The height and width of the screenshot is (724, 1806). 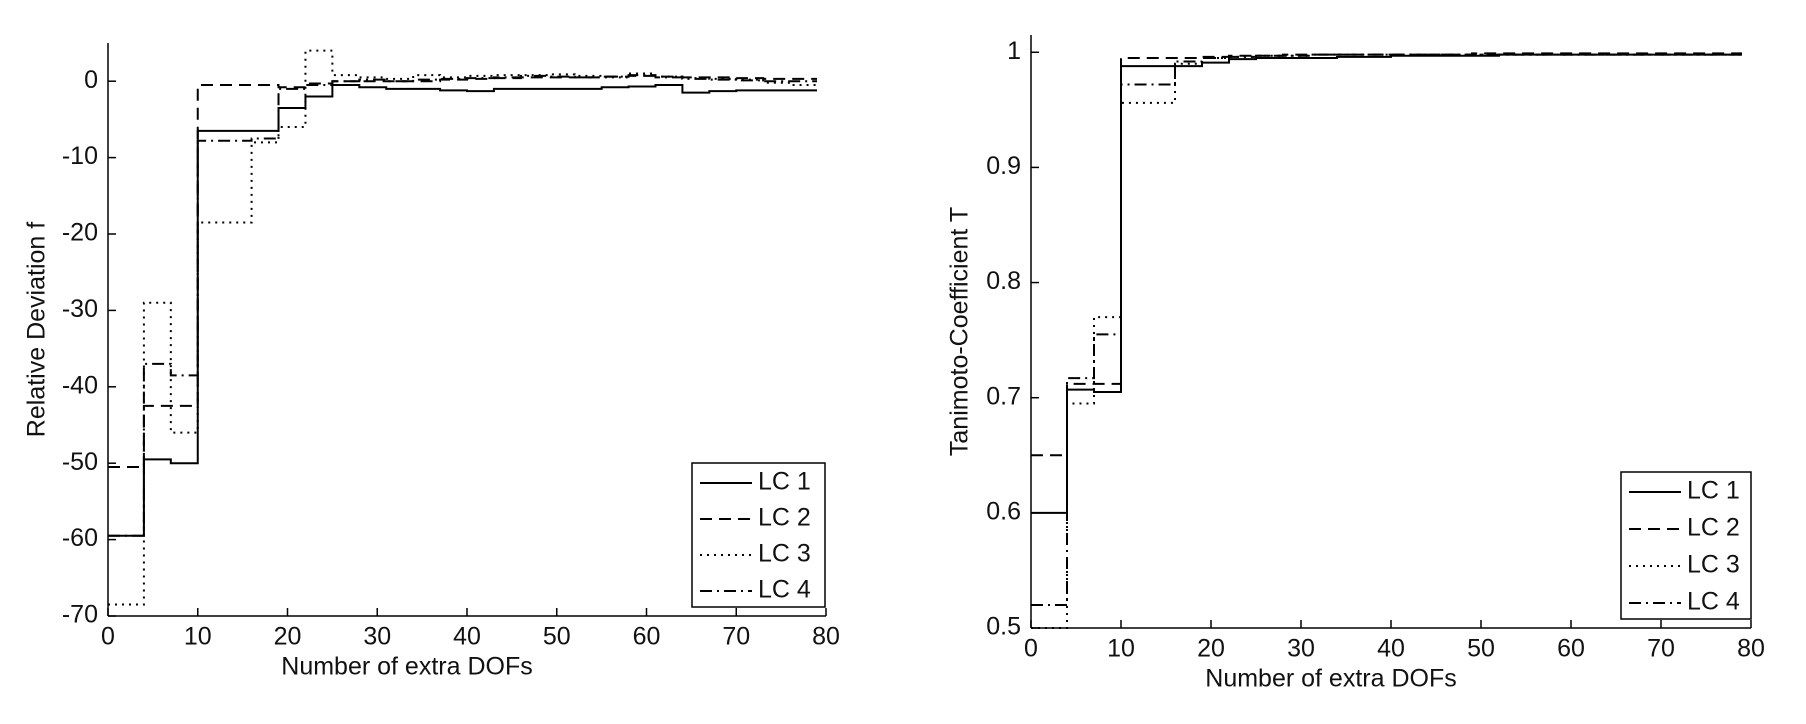 I want to click on y-tick-label: 0.8, so click(x=1003, y=281).